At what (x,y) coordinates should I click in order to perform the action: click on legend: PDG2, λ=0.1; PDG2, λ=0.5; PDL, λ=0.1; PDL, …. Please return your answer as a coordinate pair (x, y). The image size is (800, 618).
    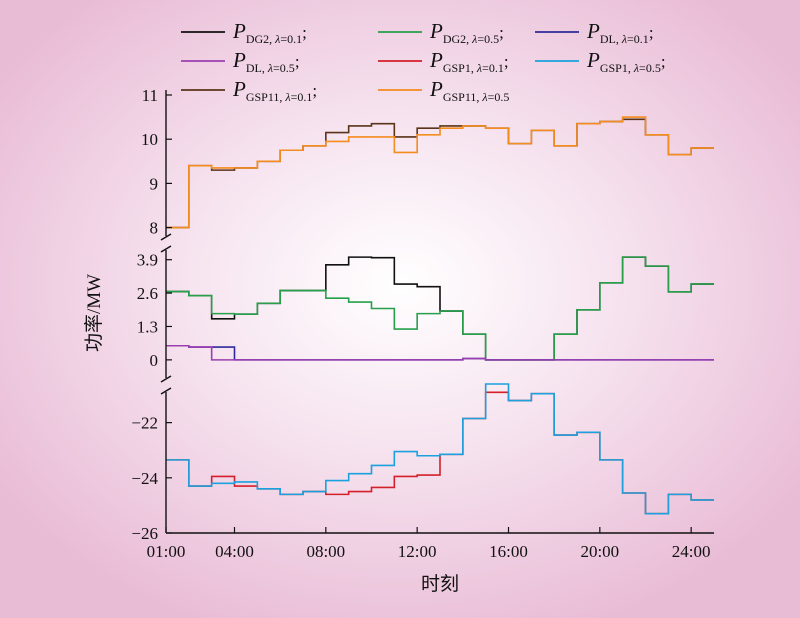
    Looking at the image, I should click on (423, 61).